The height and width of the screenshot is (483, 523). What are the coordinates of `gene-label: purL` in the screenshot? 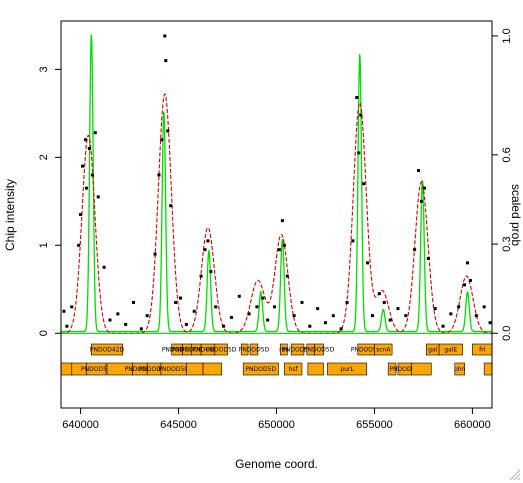 It's located at (347, 369).